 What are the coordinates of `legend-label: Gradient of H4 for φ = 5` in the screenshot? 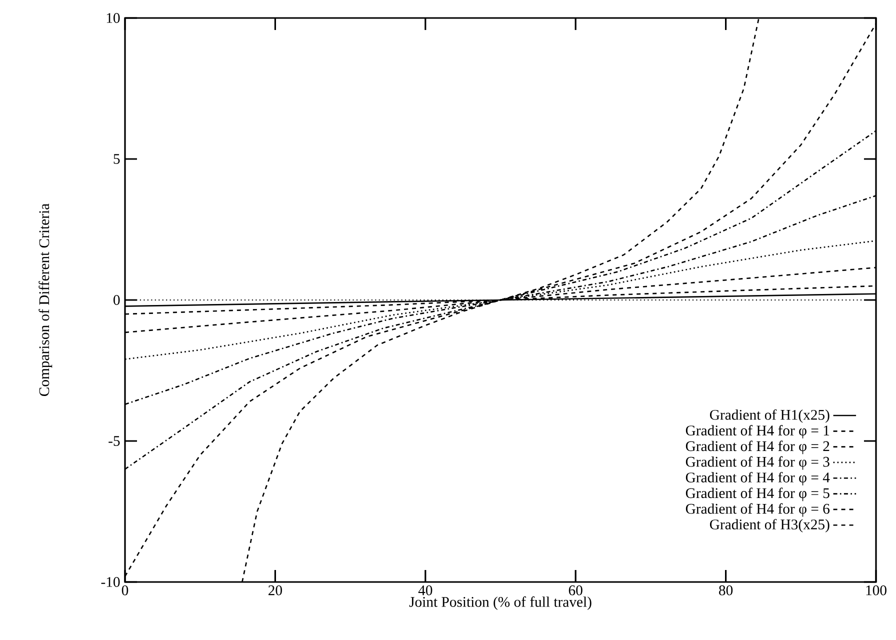 It's located at (758, 495).